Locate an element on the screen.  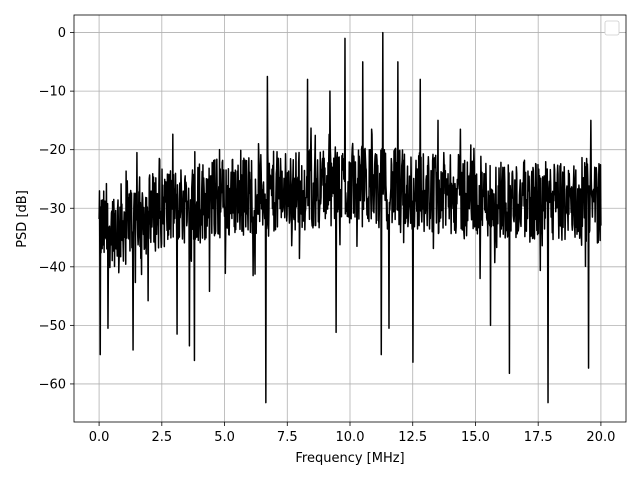
x-tick-label: 17.5 is located at coordinates (538, 437).